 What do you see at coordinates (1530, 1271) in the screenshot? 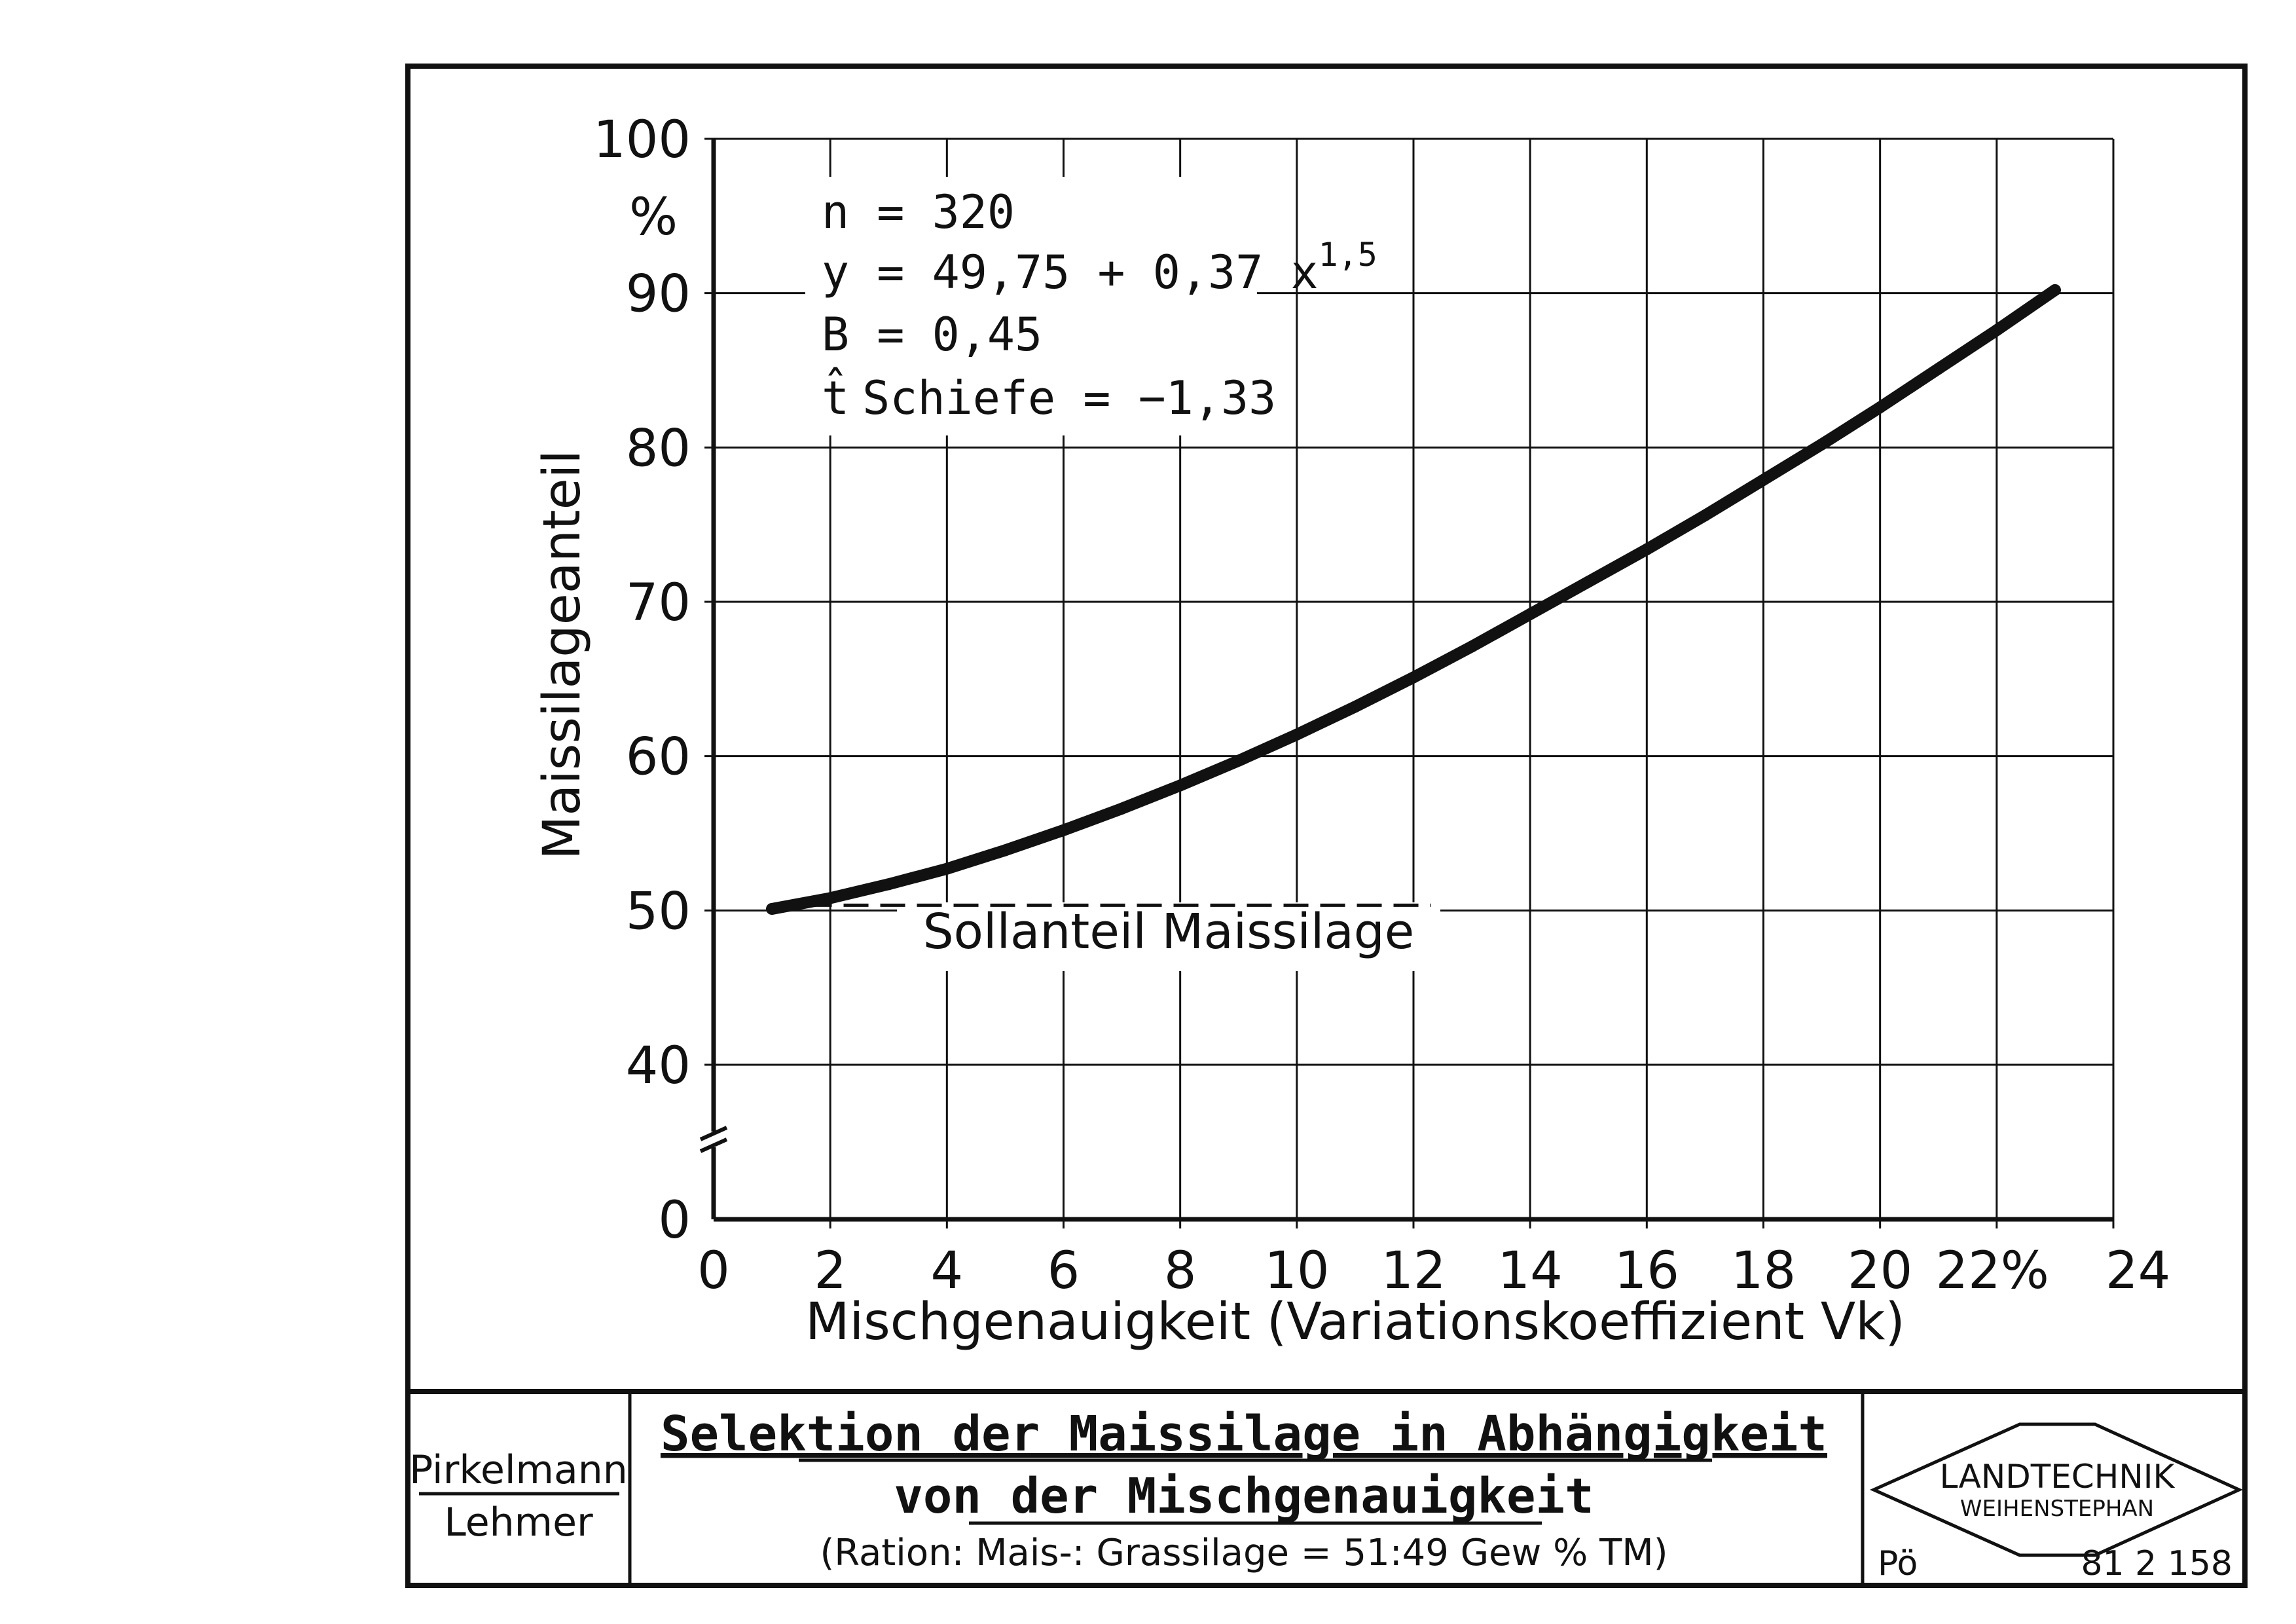
I see `x-tick-label-14: 14` at bounding box center [1530, 1271].